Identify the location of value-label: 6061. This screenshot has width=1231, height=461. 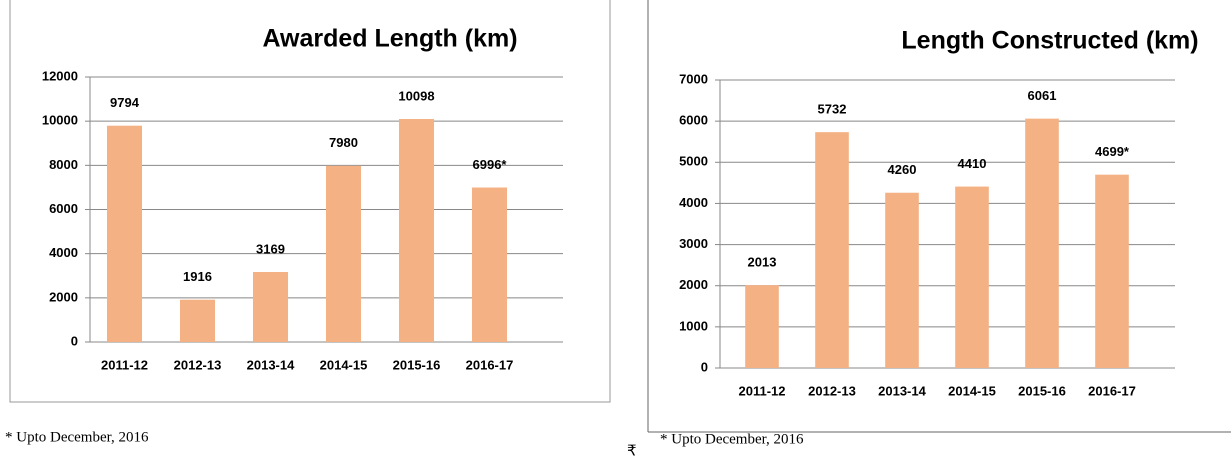
(1042, 95).